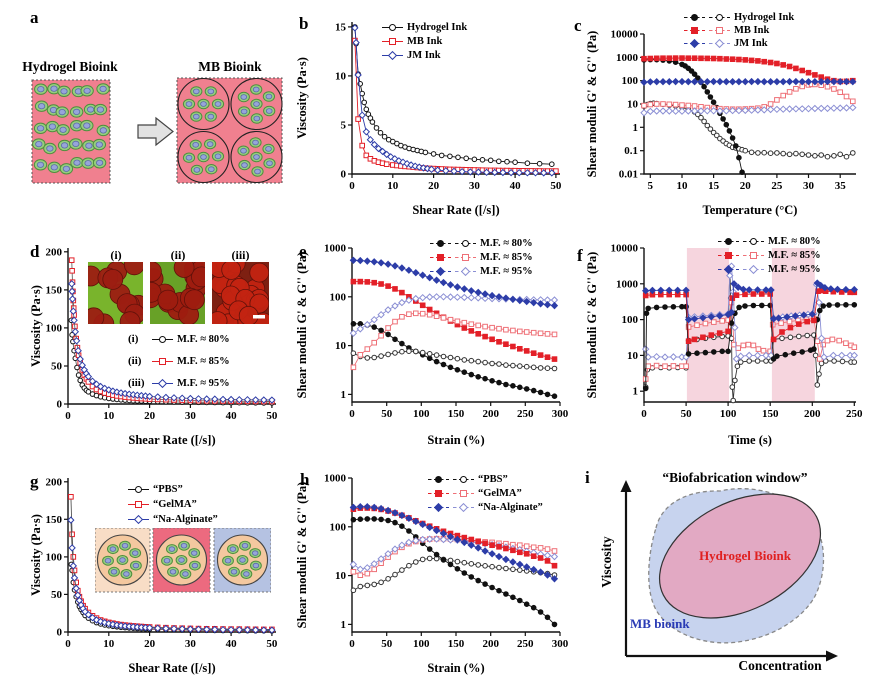 The height and width of the screenshot is (679, 871). What do you see at coordinates (481, 257) in the screenshot?
I see `legend-entry: M.F. ≈ 85%` at bounding box center [481, 257].